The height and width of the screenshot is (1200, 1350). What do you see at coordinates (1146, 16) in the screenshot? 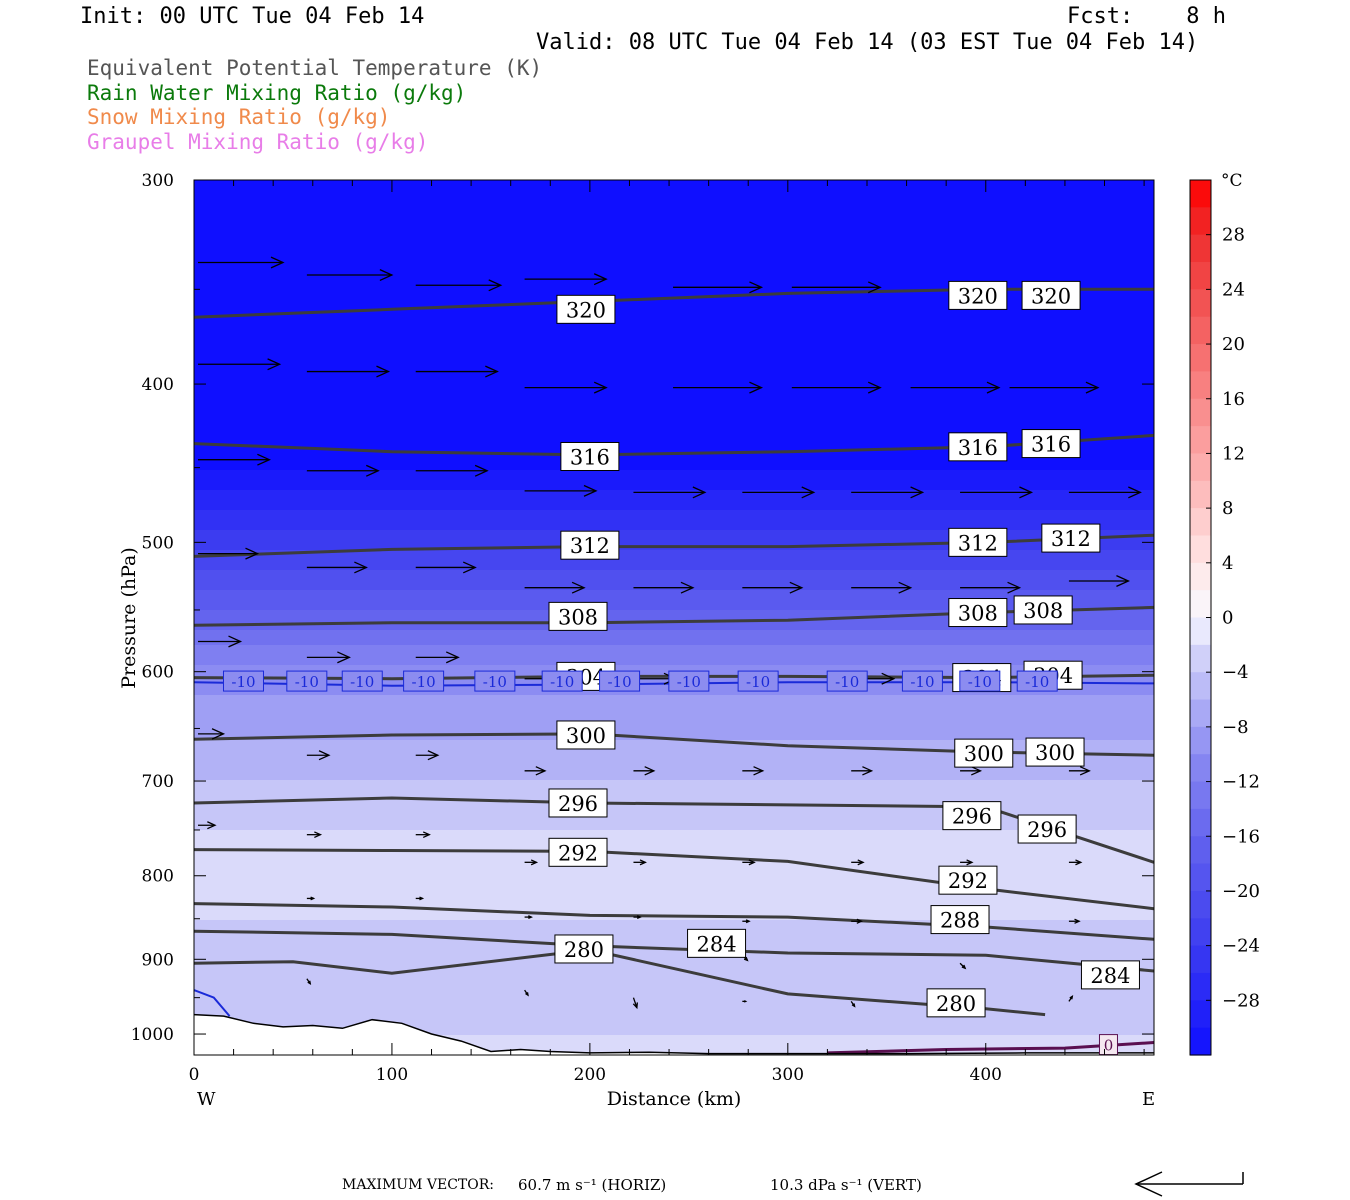
I see `forecast-hour: Fcst: 8 h` at bounding box center [1146, 16].